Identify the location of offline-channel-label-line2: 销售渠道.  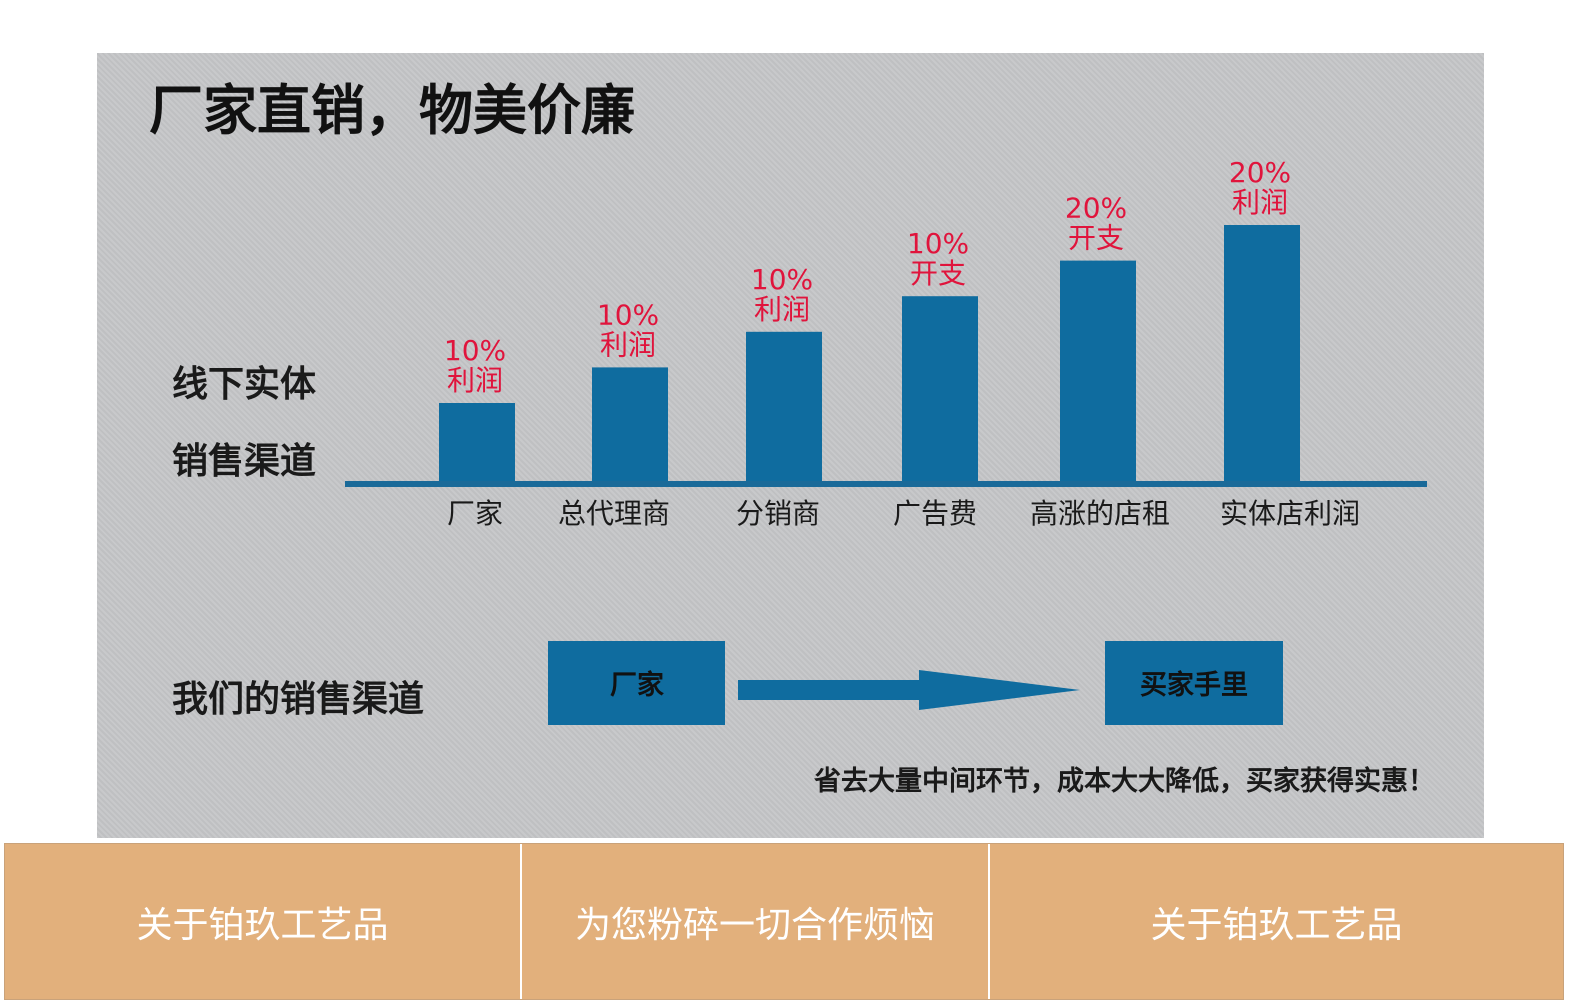
(244, 461).